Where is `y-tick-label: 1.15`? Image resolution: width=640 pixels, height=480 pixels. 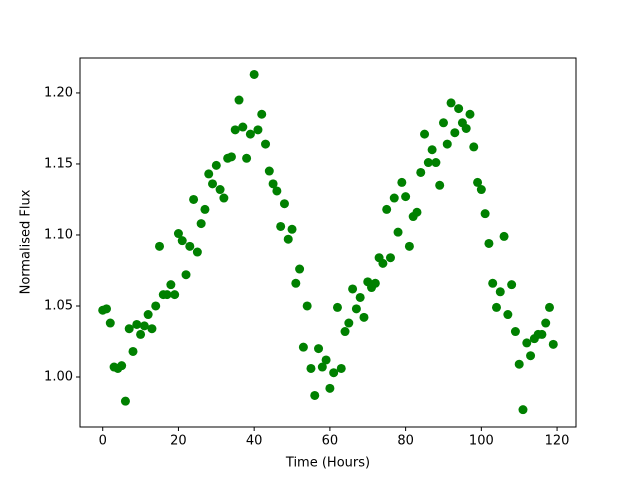
y-tick-label: 1.15 is located at coordinates (58, 163).